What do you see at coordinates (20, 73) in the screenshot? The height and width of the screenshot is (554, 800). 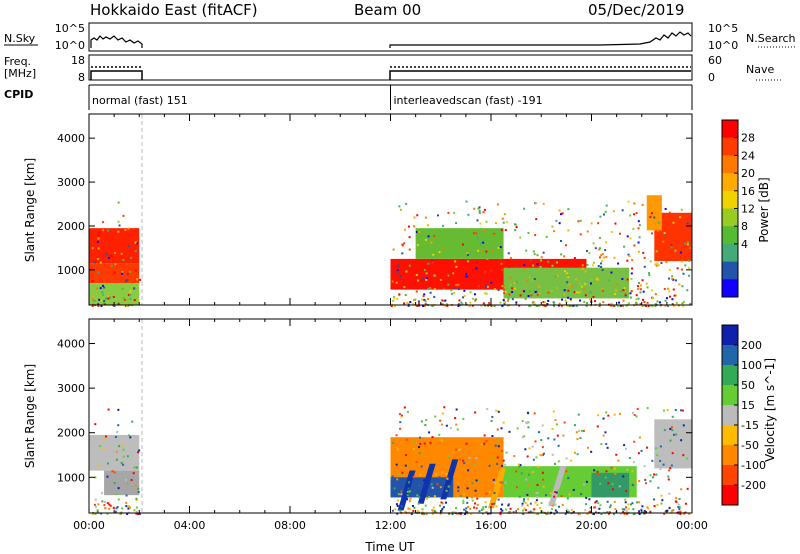 I see `freq-label-line2: [MHz]` at bounding box center [20, 73].